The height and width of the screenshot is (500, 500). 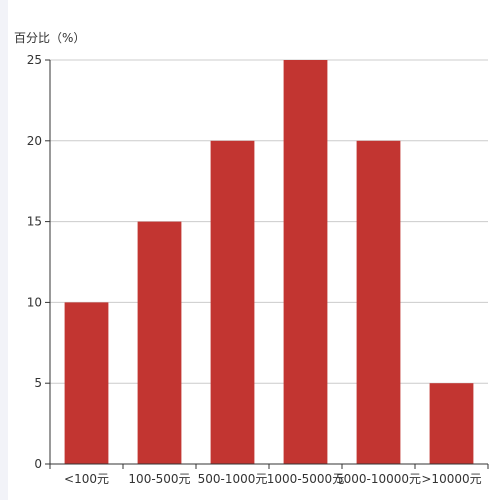 What do you see at coordinates (451, 479) in the screenshot?
I see `x-tick-label-5: >10000元` at bounding box center [451, 479].